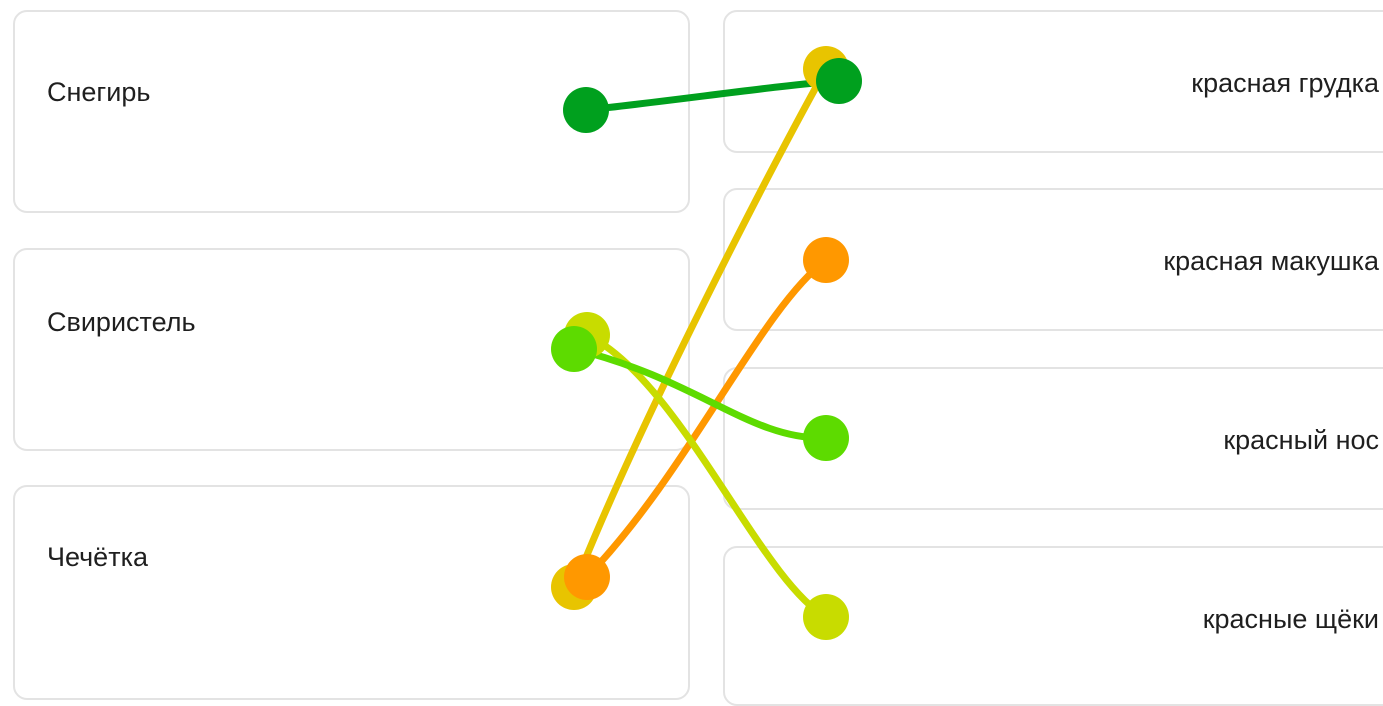 The width and height of the screenshot is (1383, 706). I want to click on left-card-chechetka: Чечётка, so click(351, 592).